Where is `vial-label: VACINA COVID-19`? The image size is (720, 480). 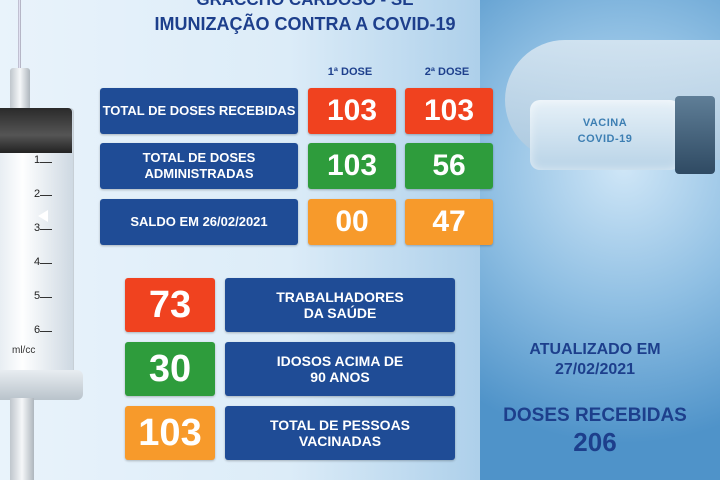
vial-label: VACINA COVID-19 is located at coordinates (605, 131).